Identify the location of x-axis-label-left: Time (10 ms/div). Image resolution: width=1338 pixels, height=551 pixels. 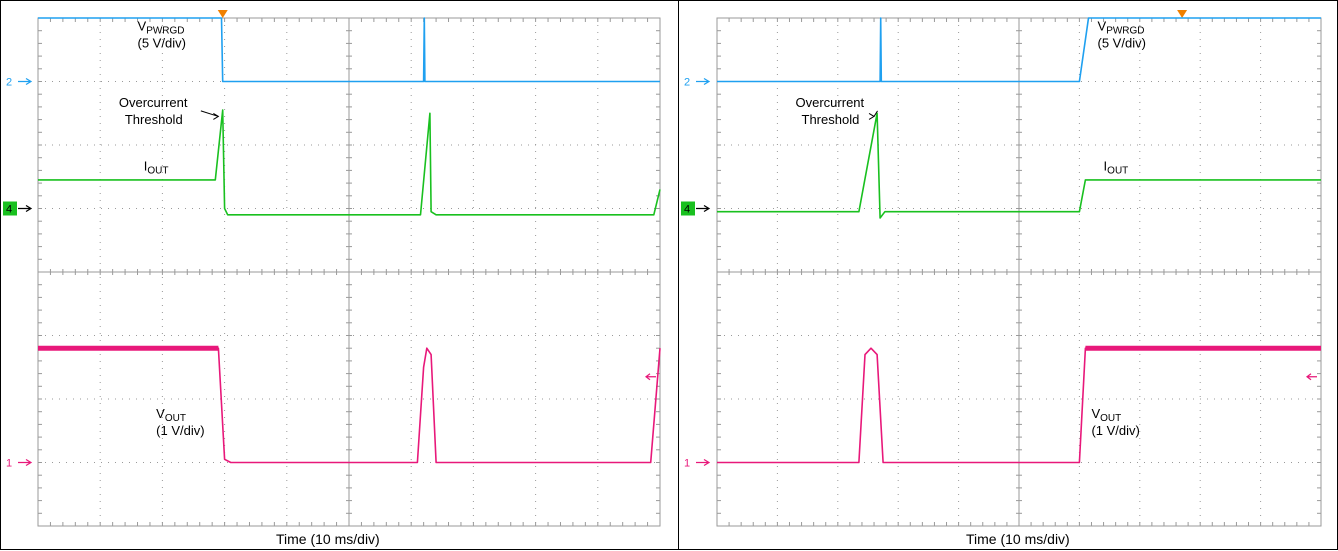
(328, 539).